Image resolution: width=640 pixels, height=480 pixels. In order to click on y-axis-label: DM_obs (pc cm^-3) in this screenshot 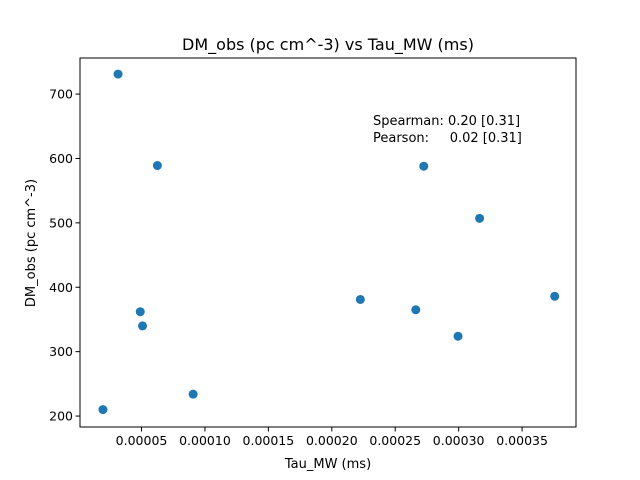, I will do `click(31, 243)`.